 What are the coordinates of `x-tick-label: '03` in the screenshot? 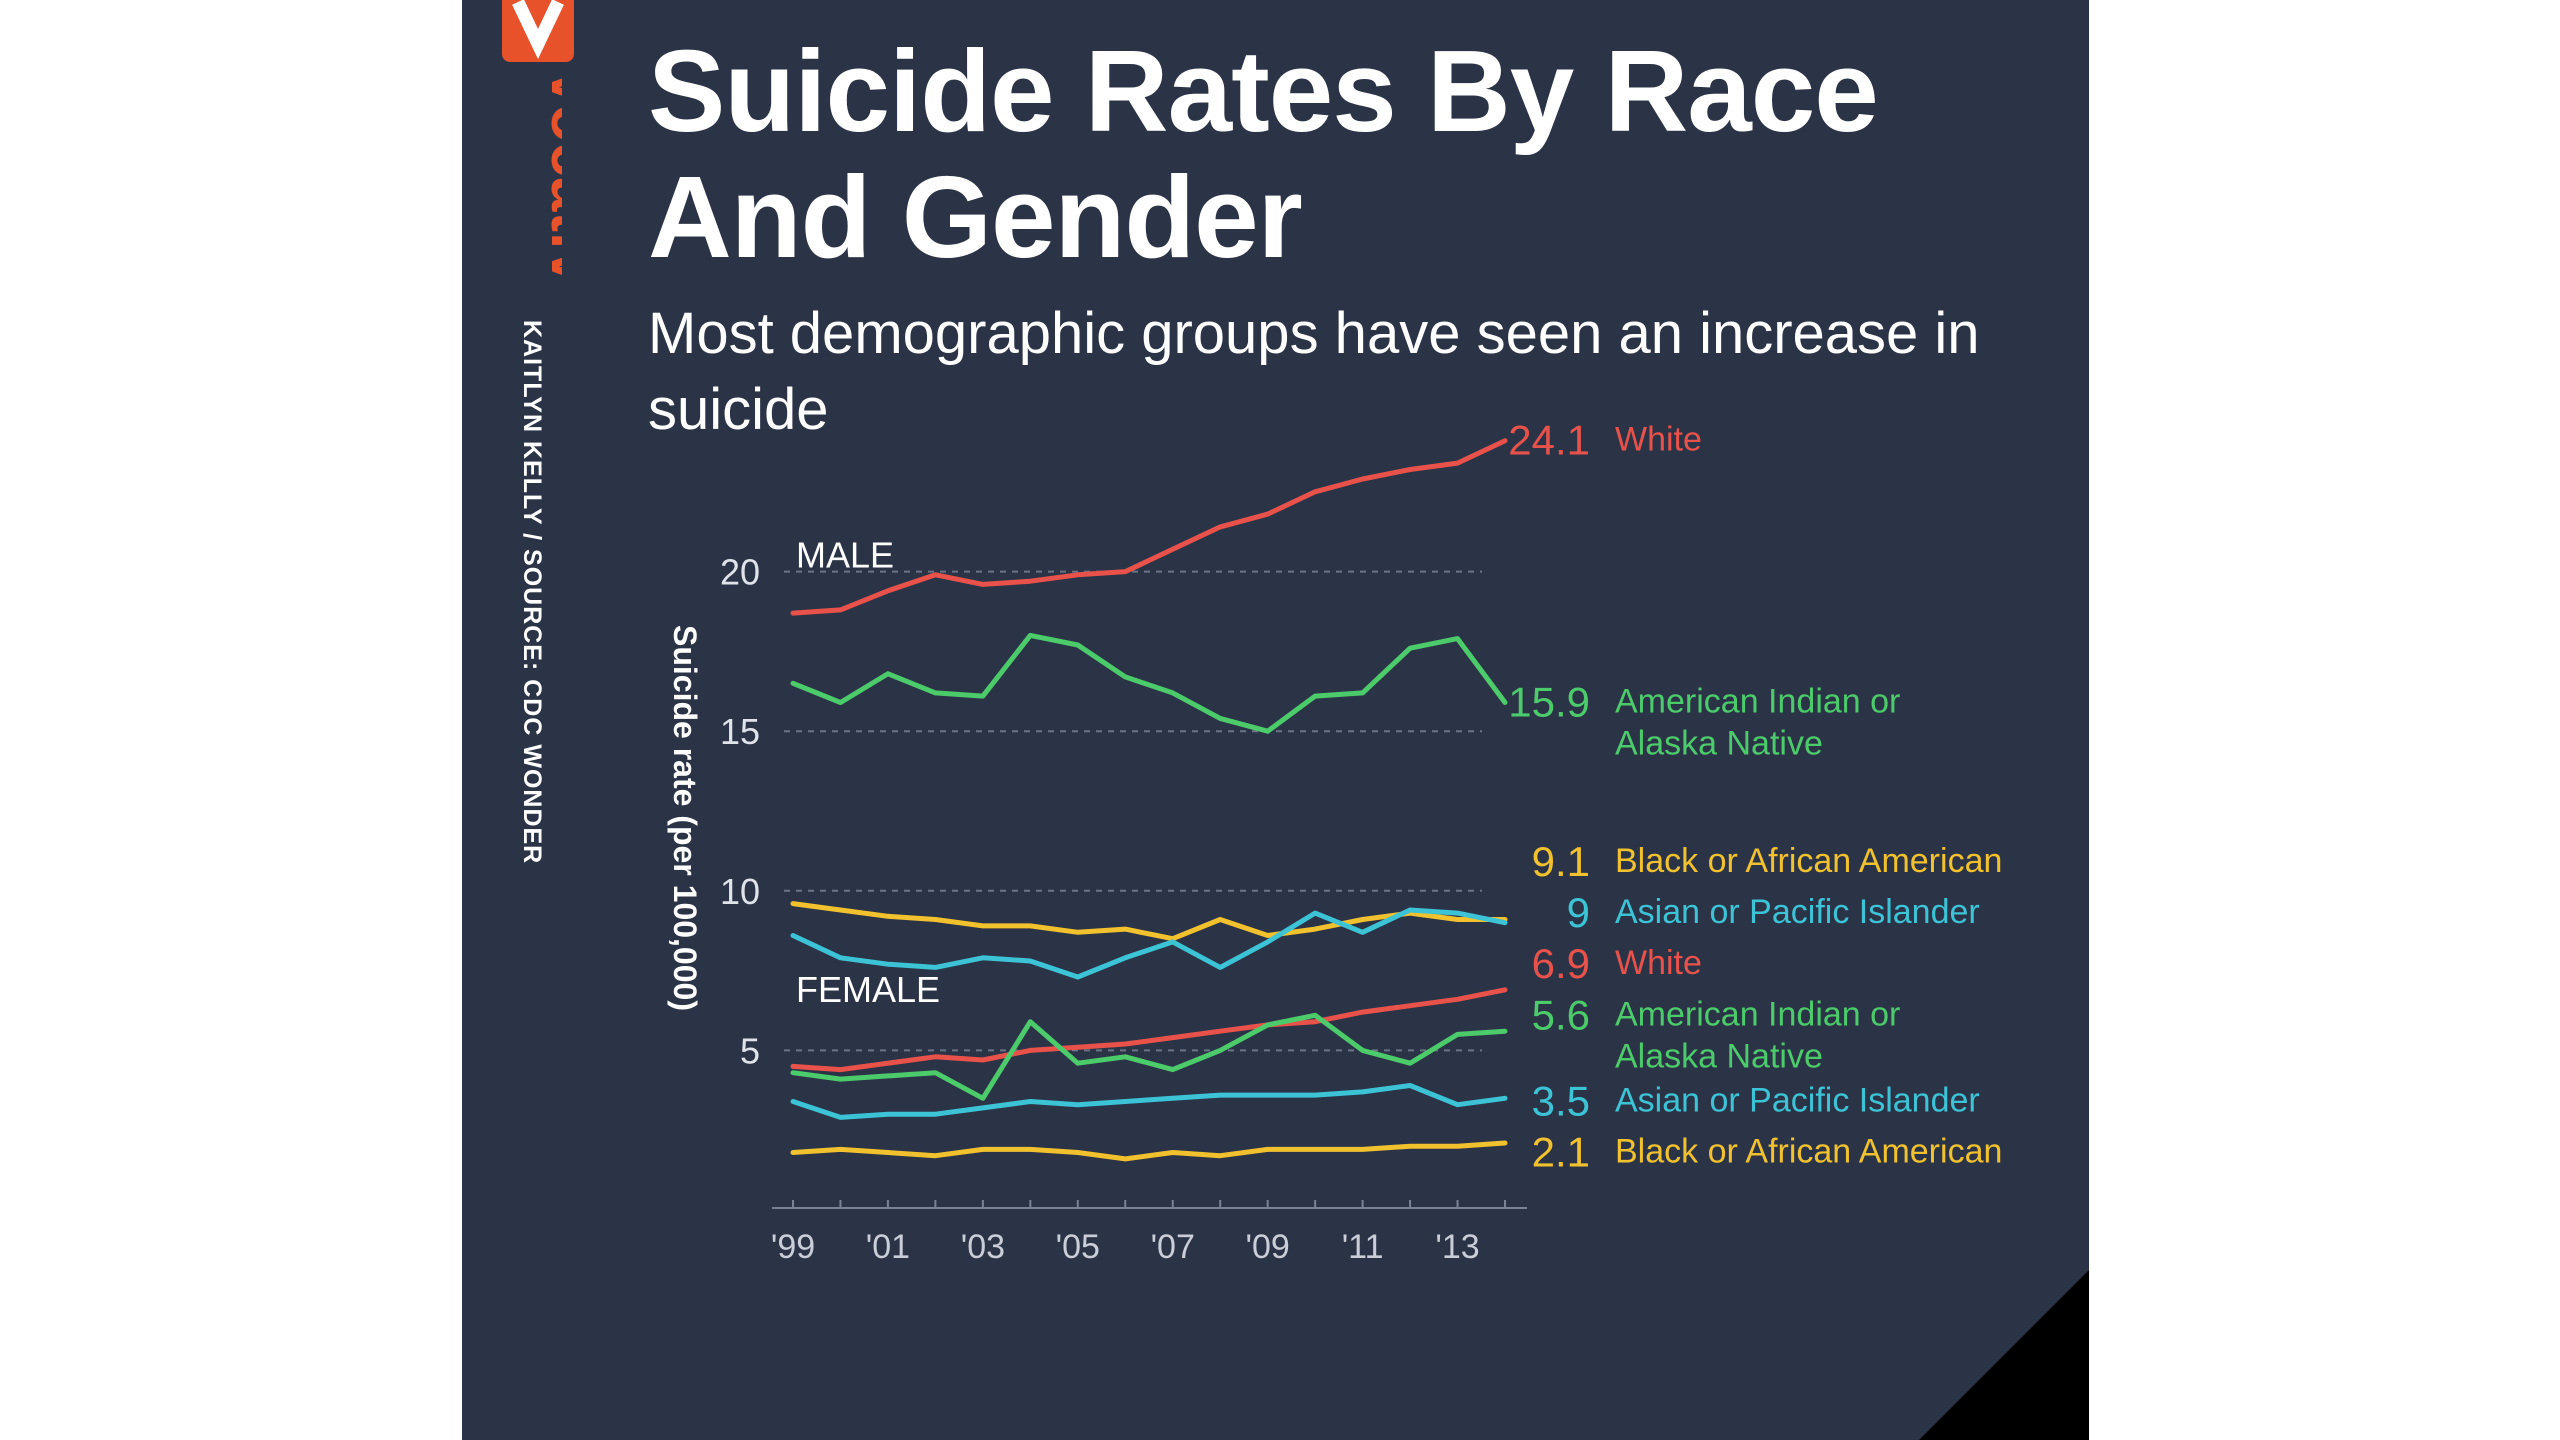 It's located at (983, 1247).